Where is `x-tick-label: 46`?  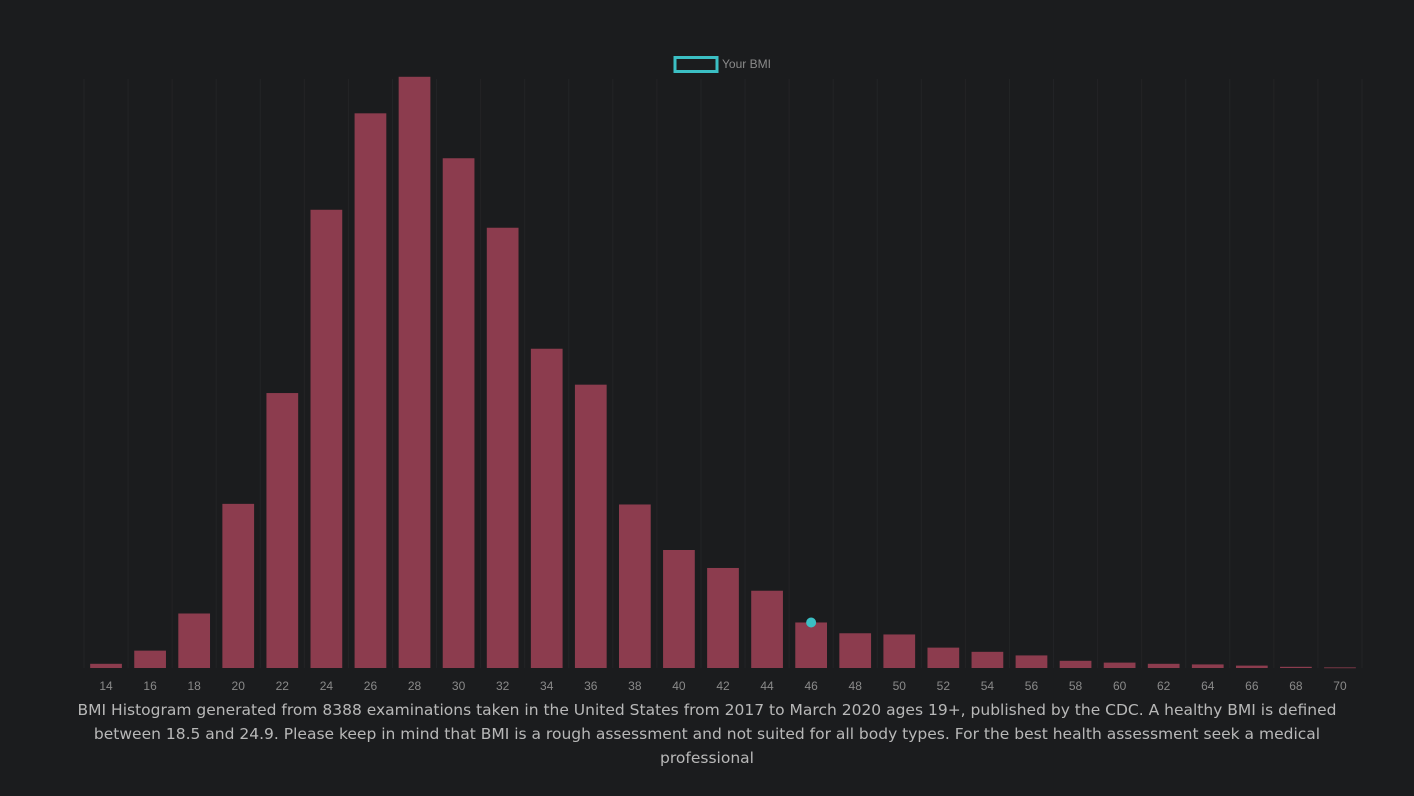 x-tick-label: 46 is located at coordinates (811, 686).